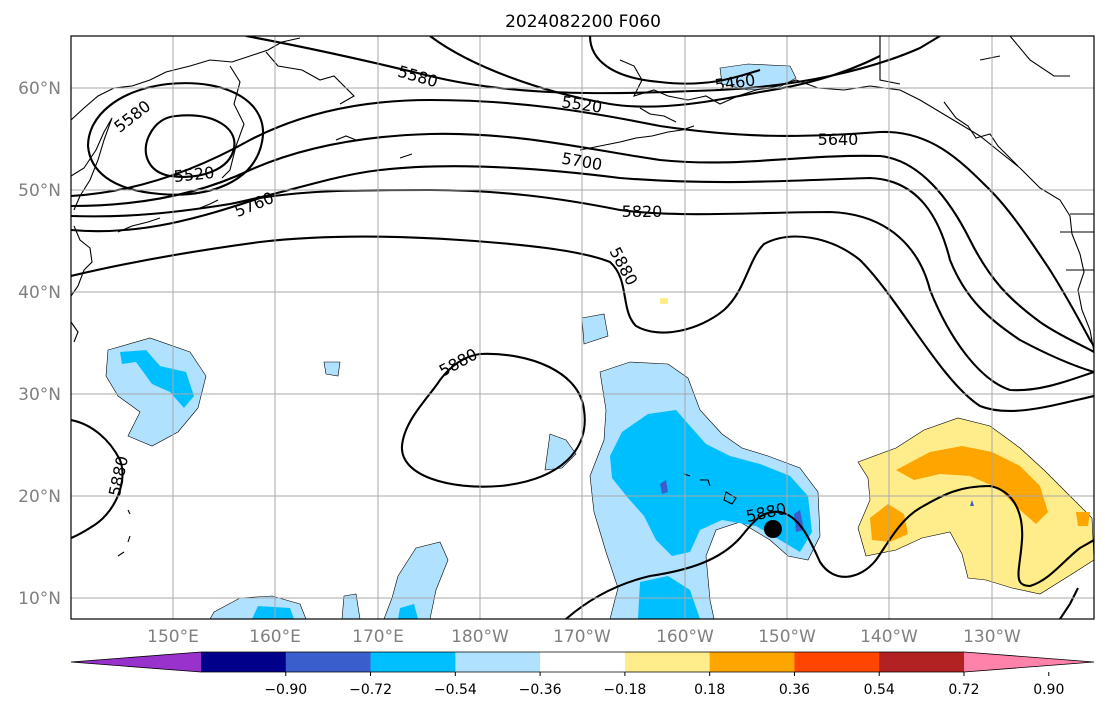 Image resolution: width=1105 pixels, height=712 pixels. Describe the element at coordinates (972, 485) in the screenshot. I see `positive-anomaly-east-core` at that location.